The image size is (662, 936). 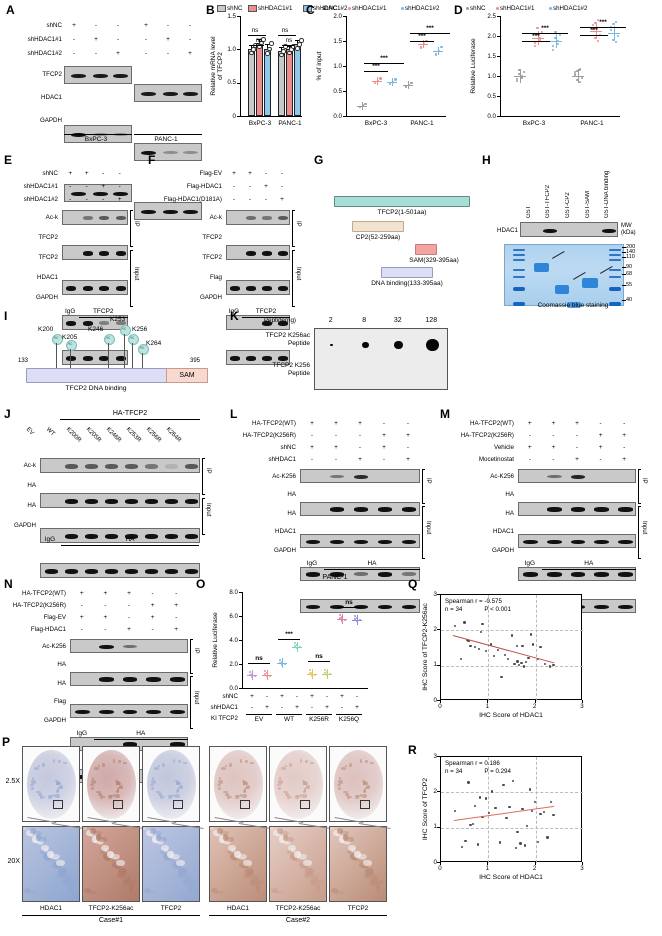 What do you see at coordinates (51, 217) in the screenshot?
I see `panel-e-blot-label-0: Ac-k` at bounding box center [51, 217].